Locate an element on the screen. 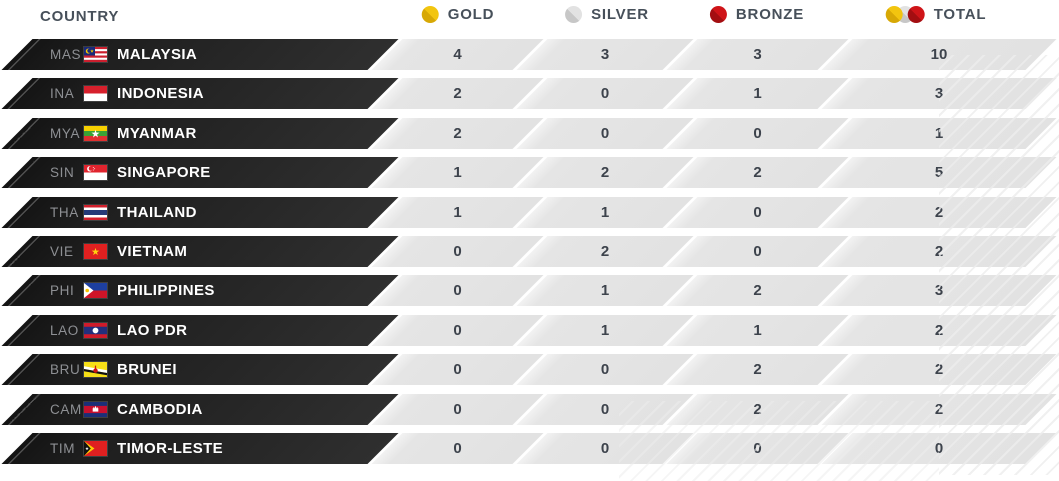  silver-column-header: SILVER is located at coordinates (607, 14).